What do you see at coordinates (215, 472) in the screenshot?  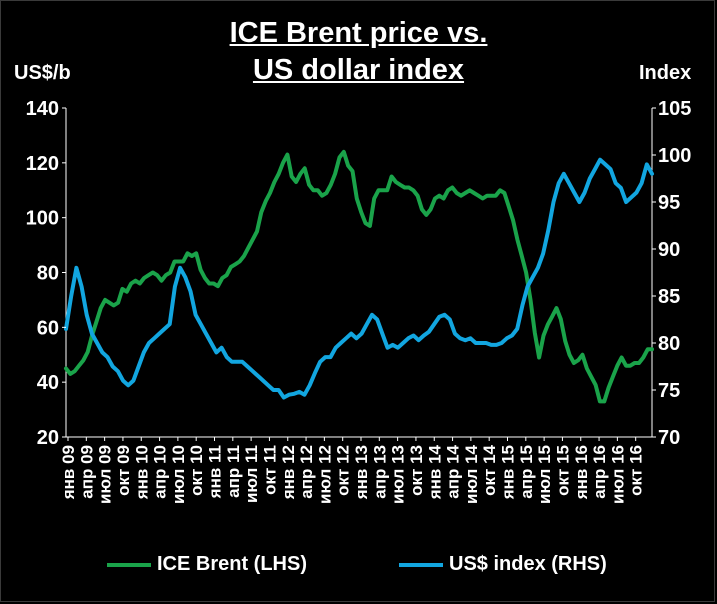 I see `x-tick-label: янв 11` at bounding box center [215, 472].